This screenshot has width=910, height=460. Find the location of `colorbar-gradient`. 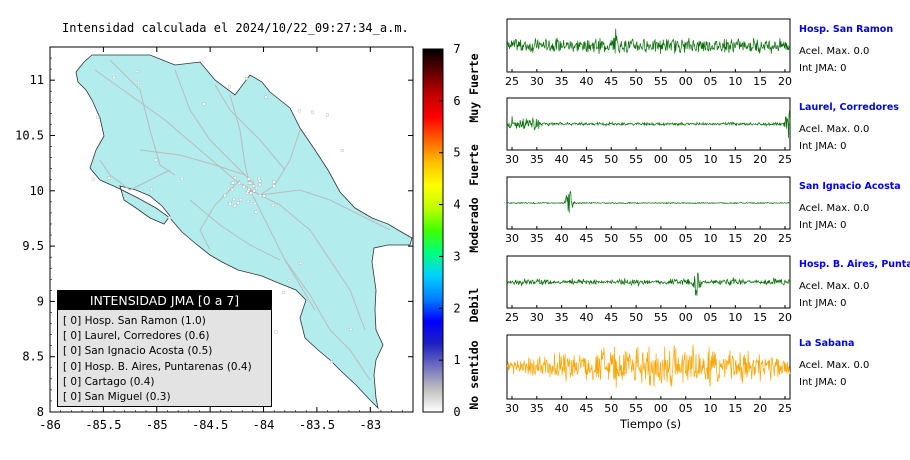

colorbar-gradient is located at coordinates (433, 230).